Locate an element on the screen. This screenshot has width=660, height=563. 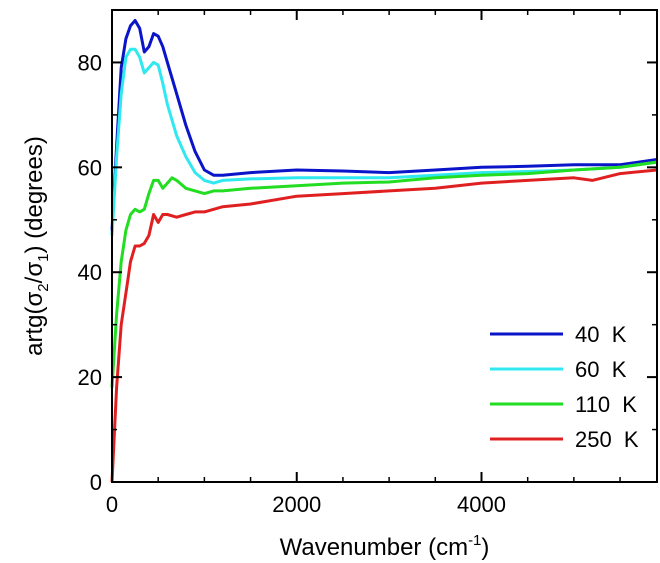
legend-label-0: 40 K is located at coordinates (601, 334).